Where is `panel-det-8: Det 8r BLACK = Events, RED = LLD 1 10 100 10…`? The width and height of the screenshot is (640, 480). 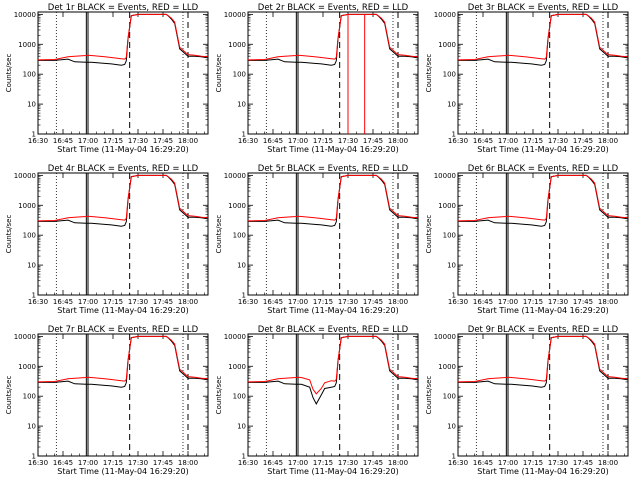 panel-det-8: Det 8r BLACK = Events, RED = LLD 1 10 100 10… is located at coordinates (317, 400).